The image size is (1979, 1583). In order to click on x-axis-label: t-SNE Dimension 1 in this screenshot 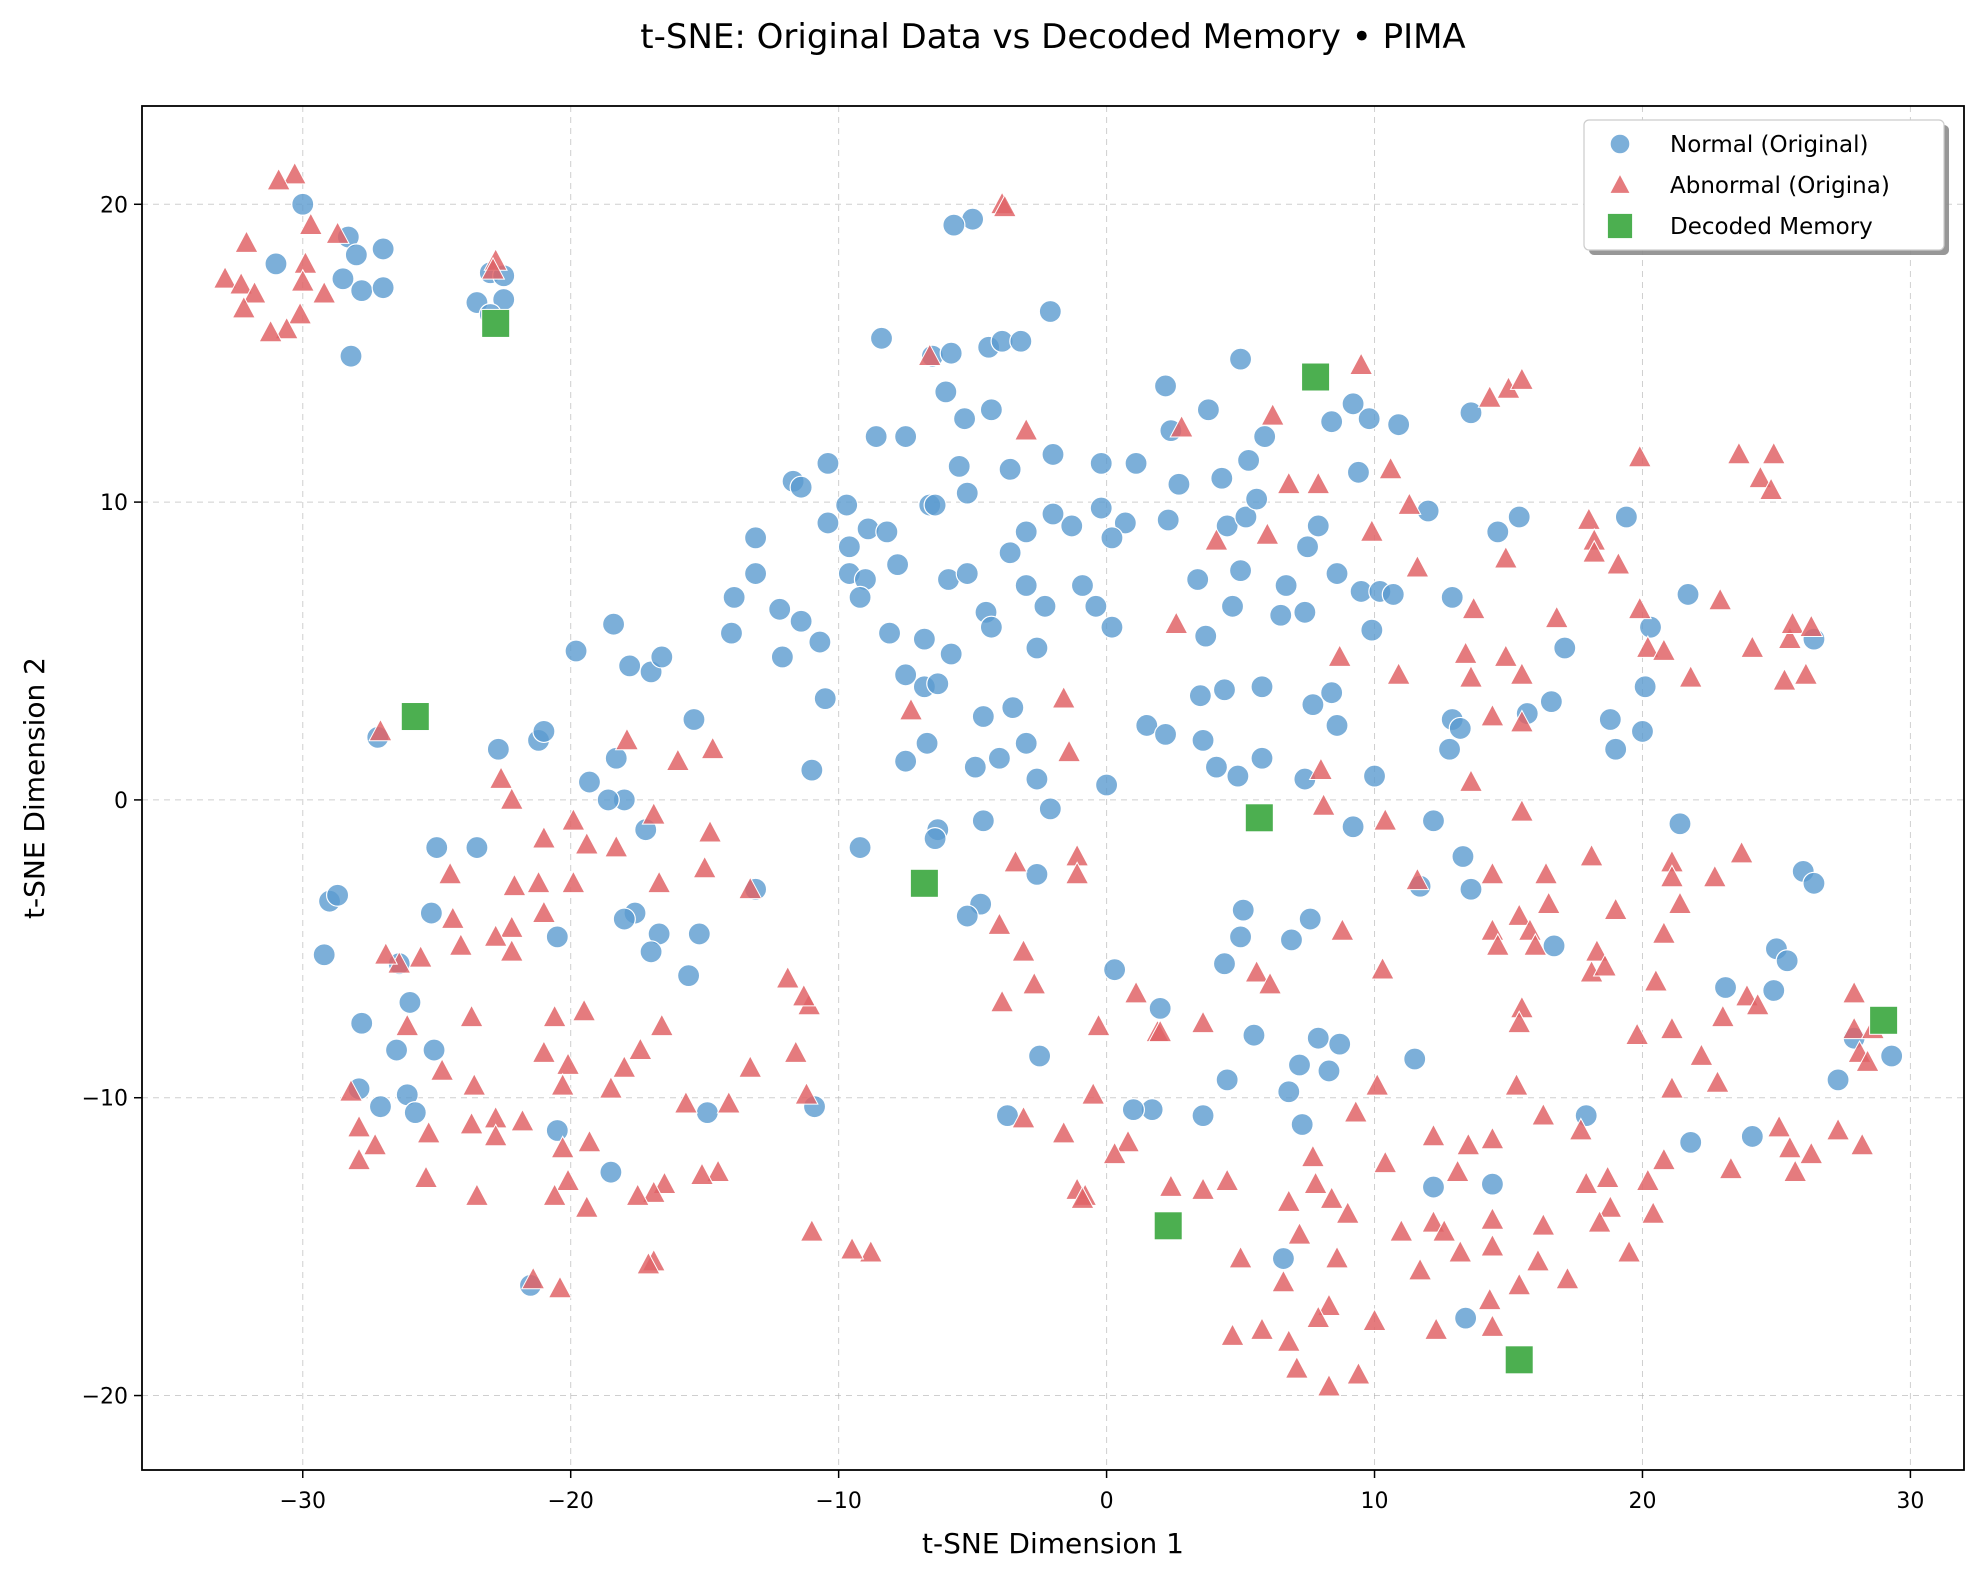, I will do `click(1053, 1543)`.